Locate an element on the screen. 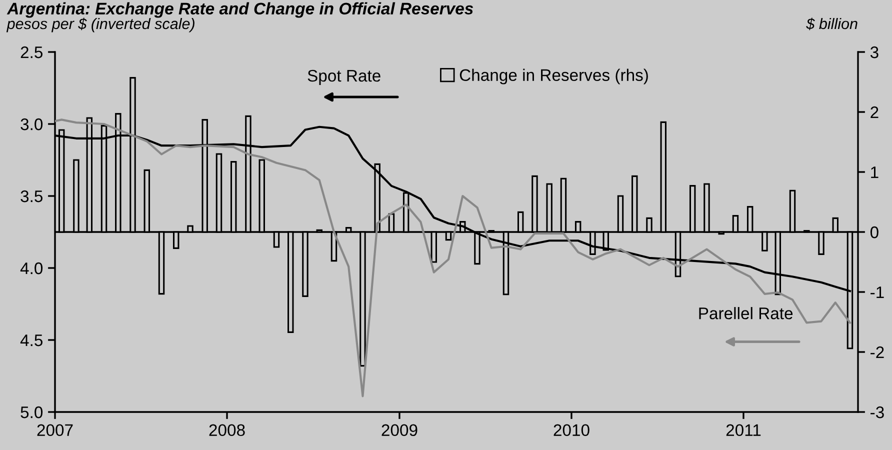  y2-tick-label: 0 is located at coordinates (874, 232).